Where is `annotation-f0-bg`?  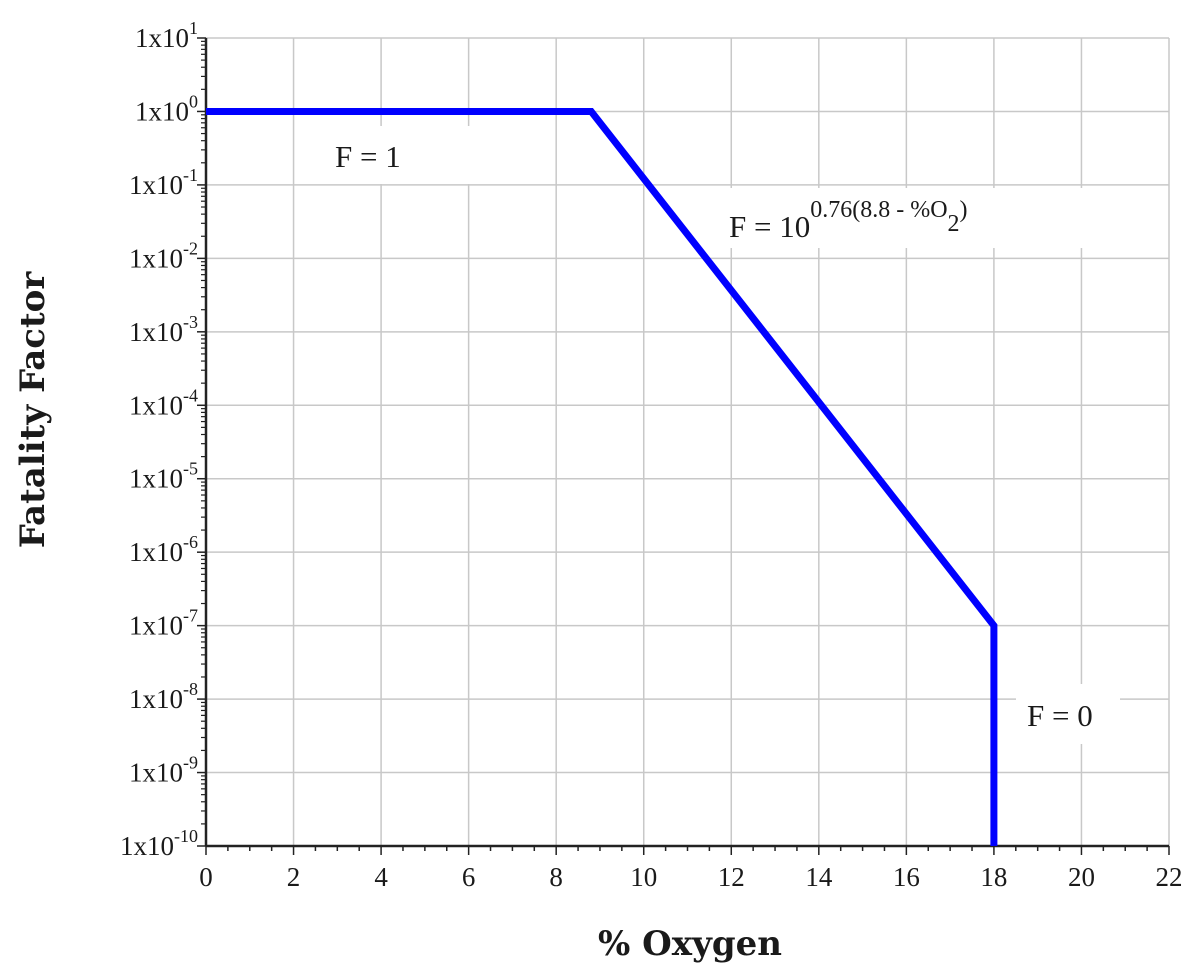 annotation-f0-bg is located at coordinates (1068, 714).